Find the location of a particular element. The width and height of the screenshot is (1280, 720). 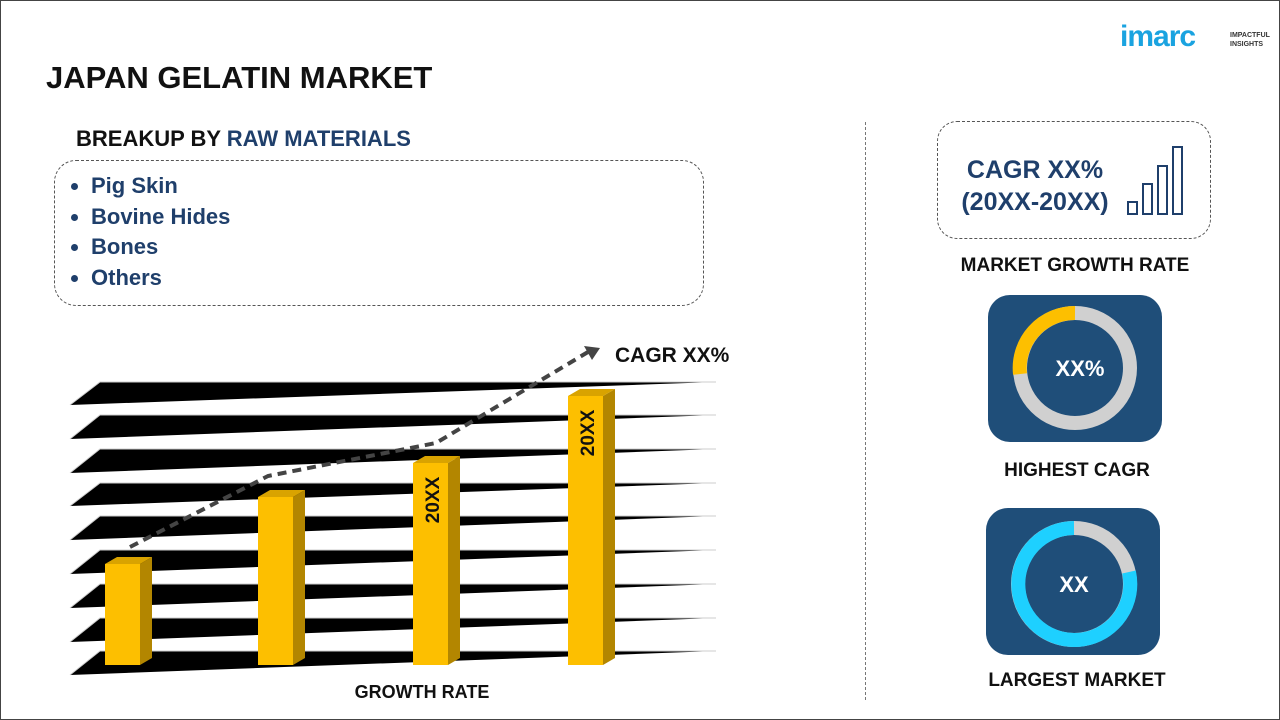

segment-item: Bovine Hides is located at coordinates (397, 217).